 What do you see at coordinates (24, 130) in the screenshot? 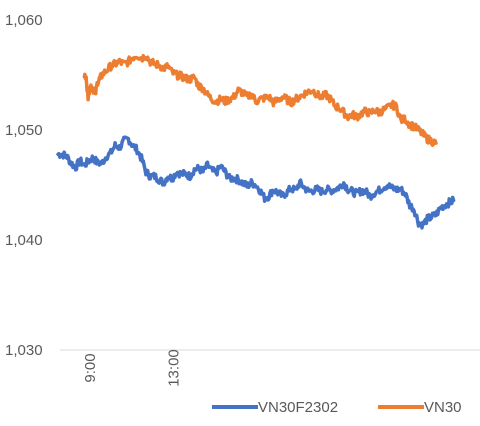
I see `y-tick-label: 1,050` at bounding box center [24, 130].